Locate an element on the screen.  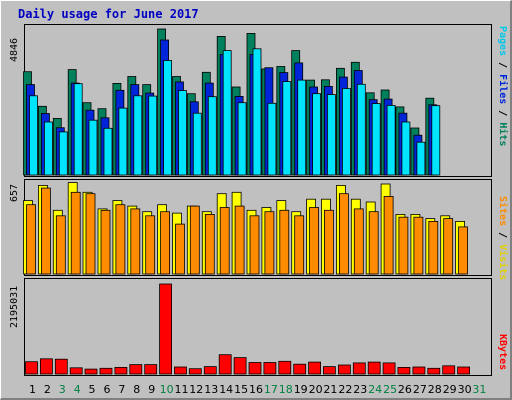
x-tick-label: 4 is located at coordinates (77, 389).